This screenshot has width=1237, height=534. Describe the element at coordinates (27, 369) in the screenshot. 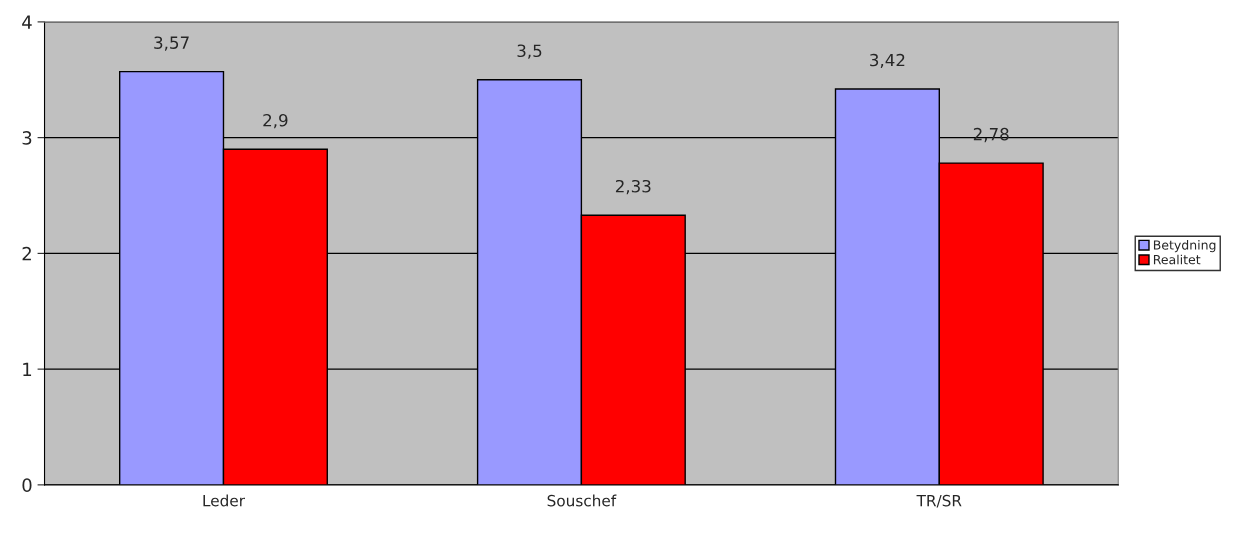

I see `y-tick-label: 1` at that location.